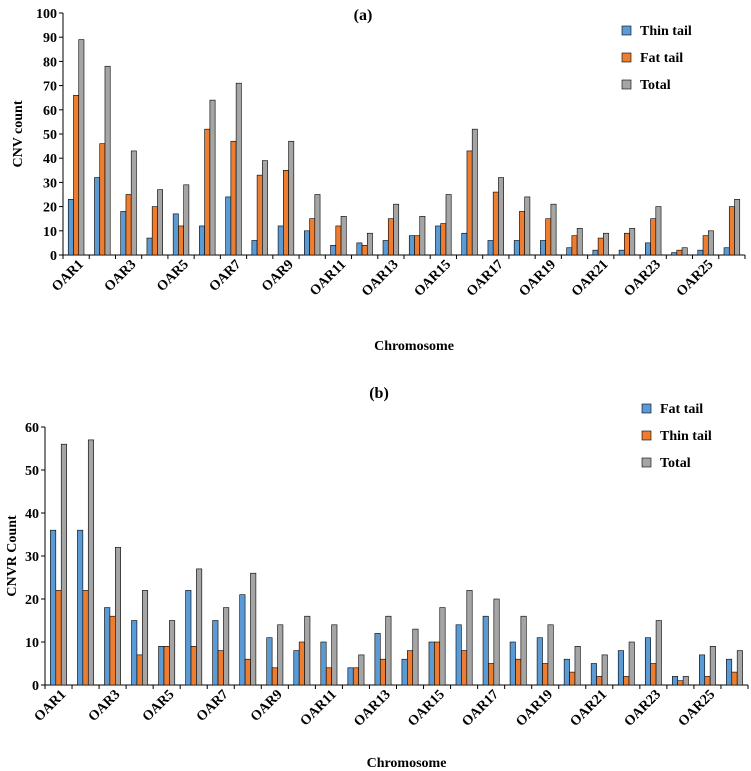 The height and width of the screenshot is (771, 751). I want to click on legend-label: Thin tail, so click(666, 31).